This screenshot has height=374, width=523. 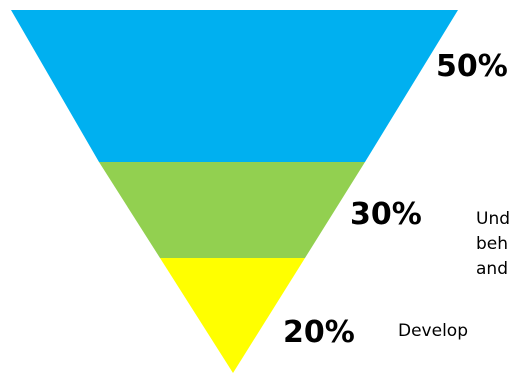 What do you see at coordinates (386, 214) in the screenshot?
I see `percent-label-middle: 30%` at bounding box center [386, 214].